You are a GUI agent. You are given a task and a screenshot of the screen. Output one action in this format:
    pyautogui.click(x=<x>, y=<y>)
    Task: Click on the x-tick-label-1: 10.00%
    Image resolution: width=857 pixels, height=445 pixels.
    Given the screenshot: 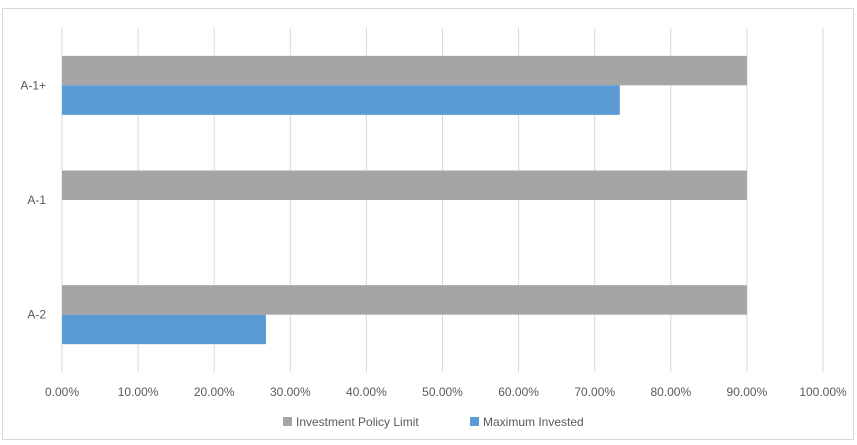 What is the action you would take?
    pyautogui.click(x=138, y=392)
    